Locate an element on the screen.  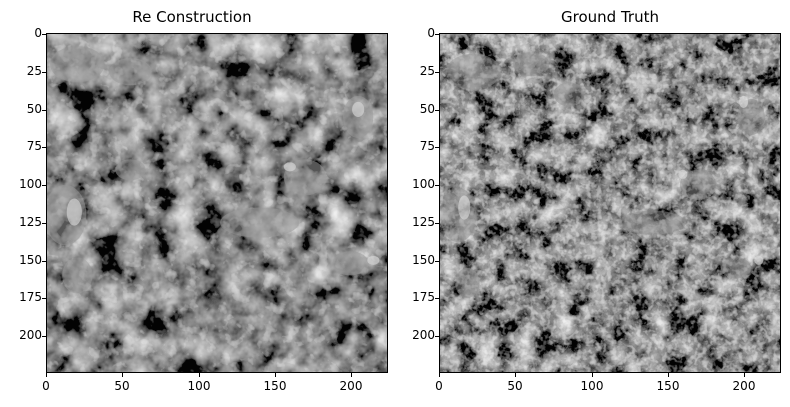
panel-title: Ground Truth is located at coordinates (610, 17).